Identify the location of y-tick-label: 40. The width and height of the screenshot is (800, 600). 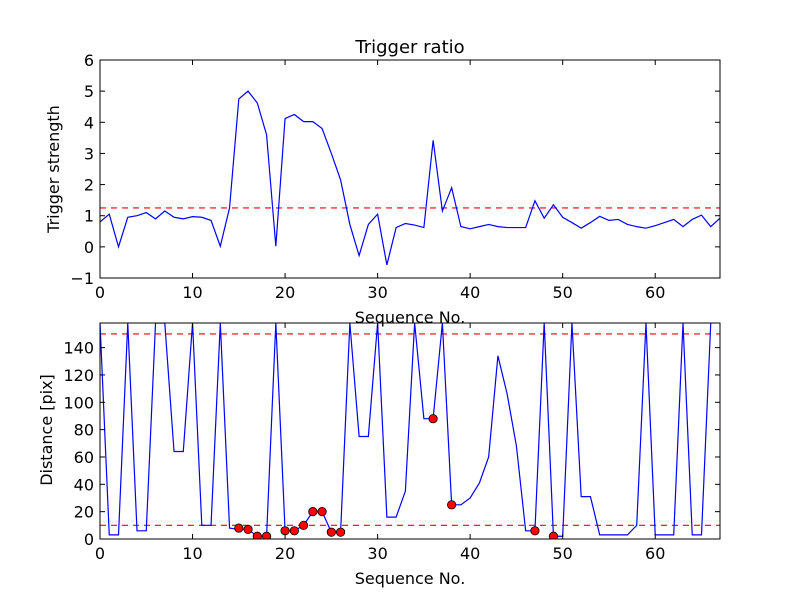
(84, 484).